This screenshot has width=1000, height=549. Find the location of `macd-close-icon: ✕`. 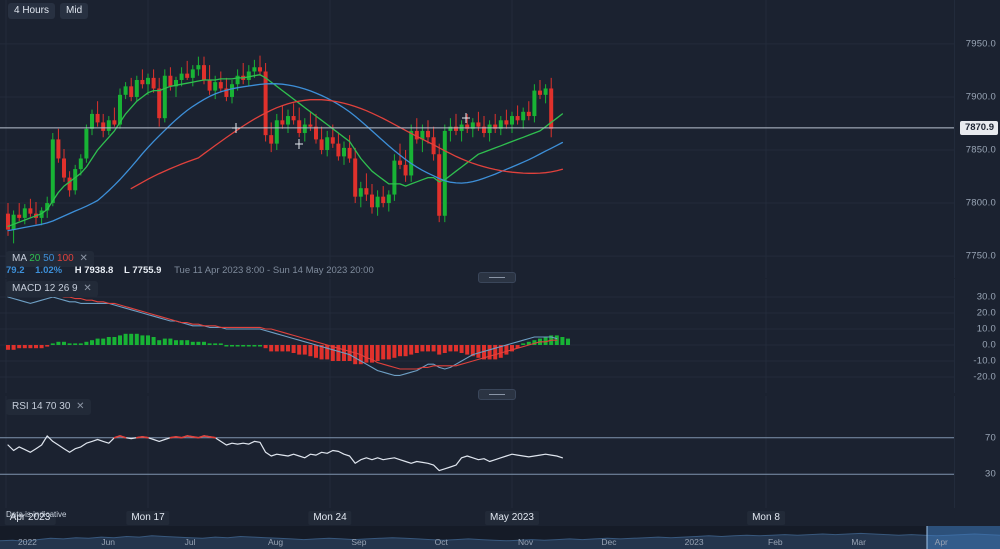

macd-close-icon: ✕ is located at coordinates (87, 288).